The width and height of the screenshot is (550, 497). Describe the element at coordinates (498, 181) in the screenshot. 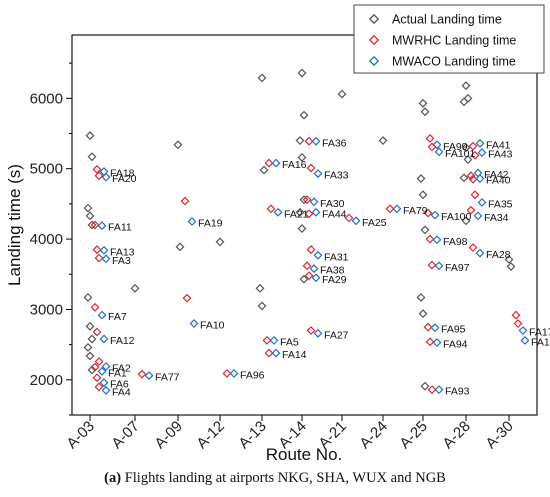

I see `flight-label: FA40` at that location.